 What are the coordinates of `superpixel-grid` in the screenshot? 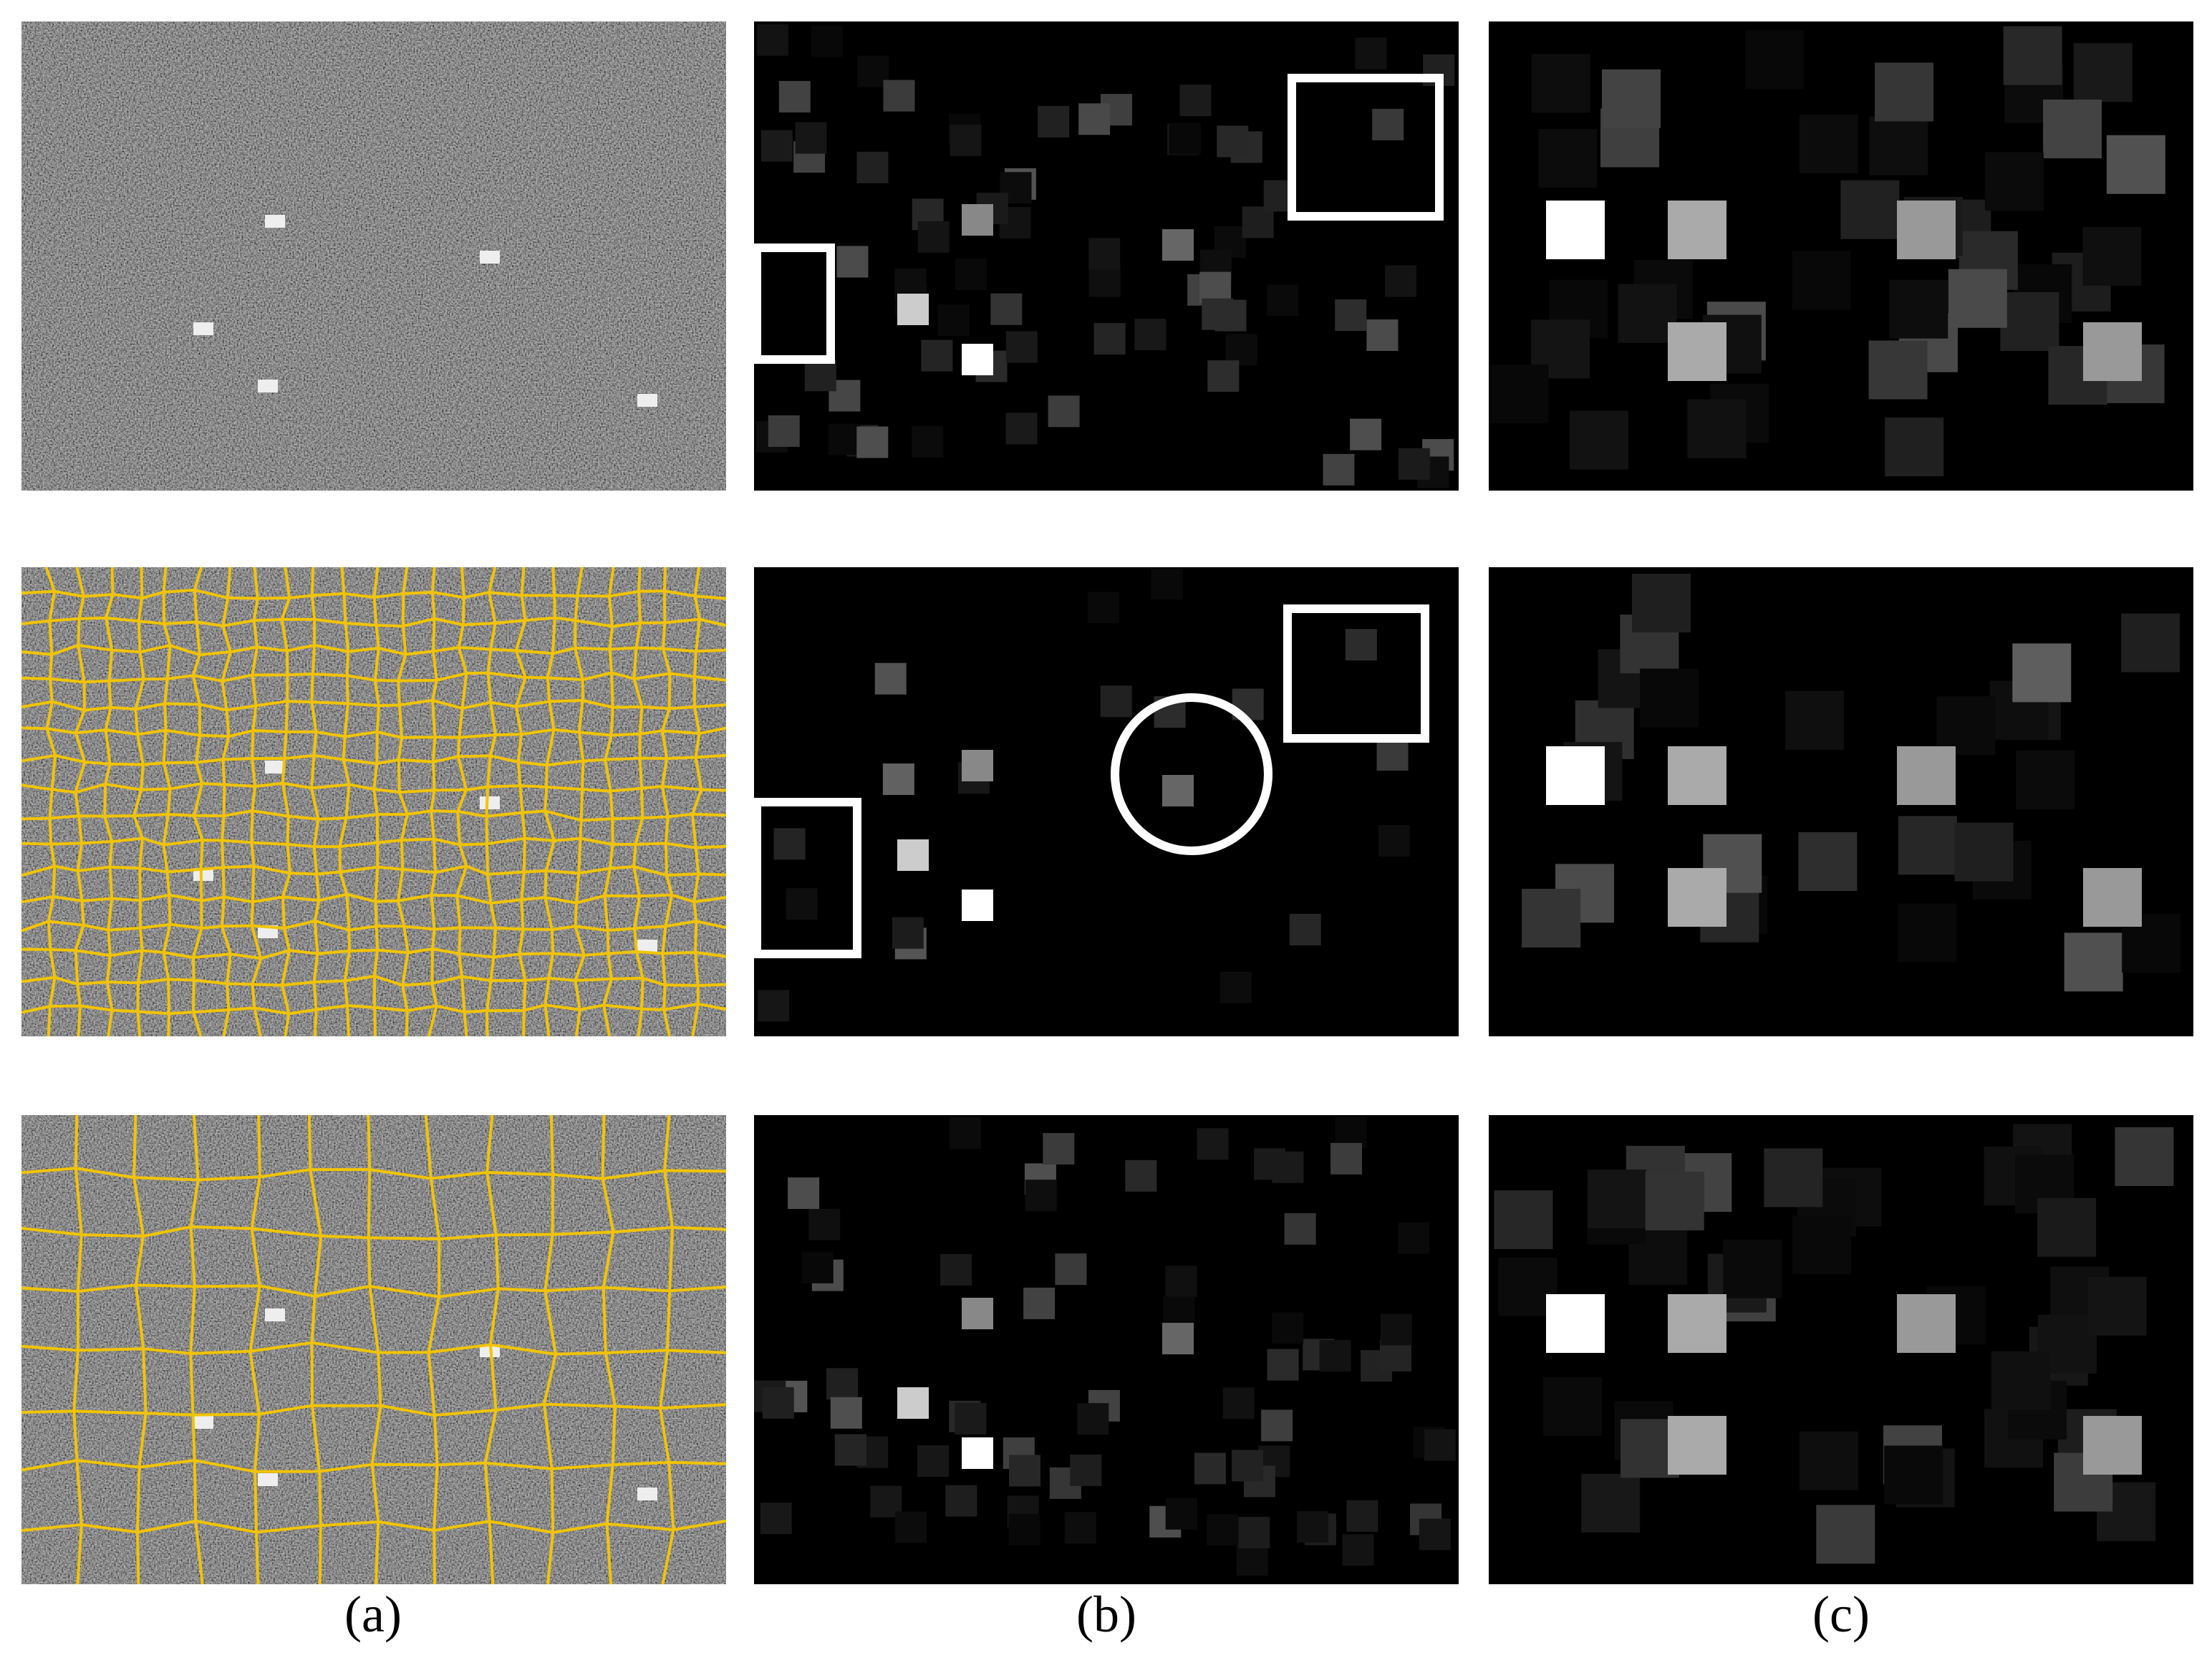 It's located at (374, 1349).